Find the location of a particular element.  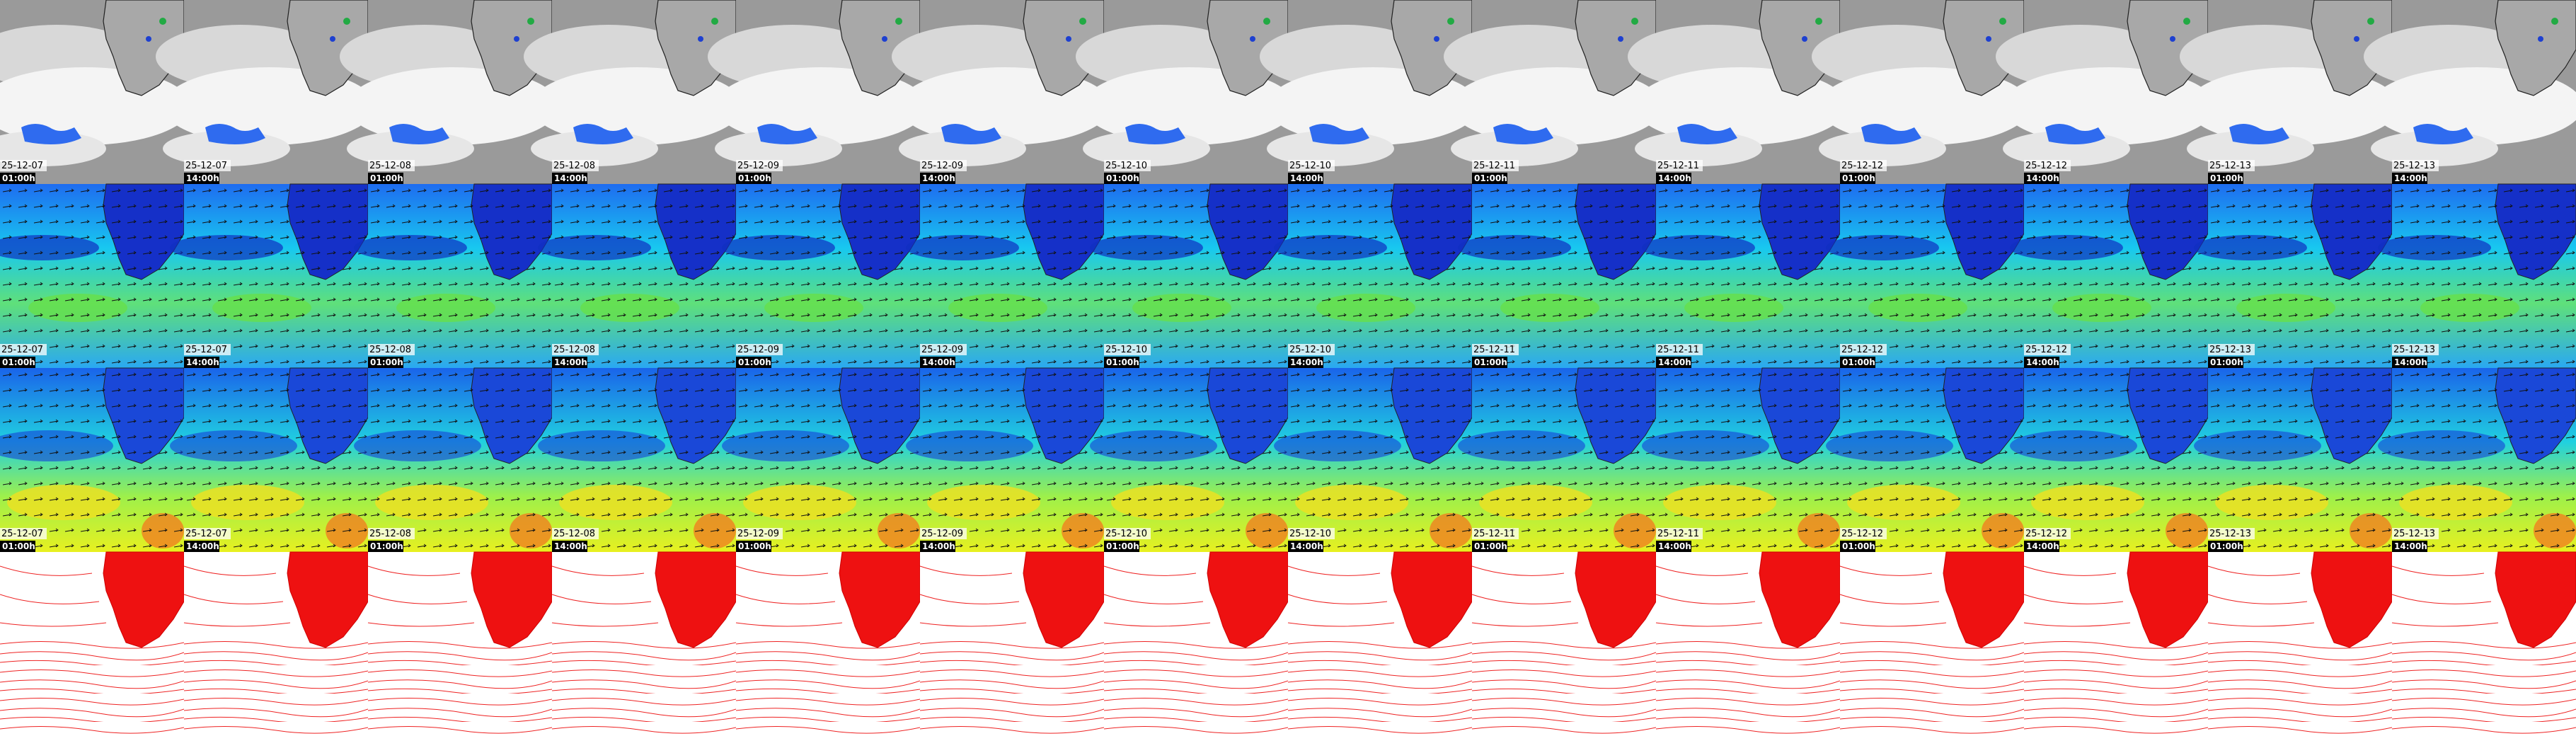

gust-panel: 25-12-13 01:00h is located at coordinates (2293, 460).